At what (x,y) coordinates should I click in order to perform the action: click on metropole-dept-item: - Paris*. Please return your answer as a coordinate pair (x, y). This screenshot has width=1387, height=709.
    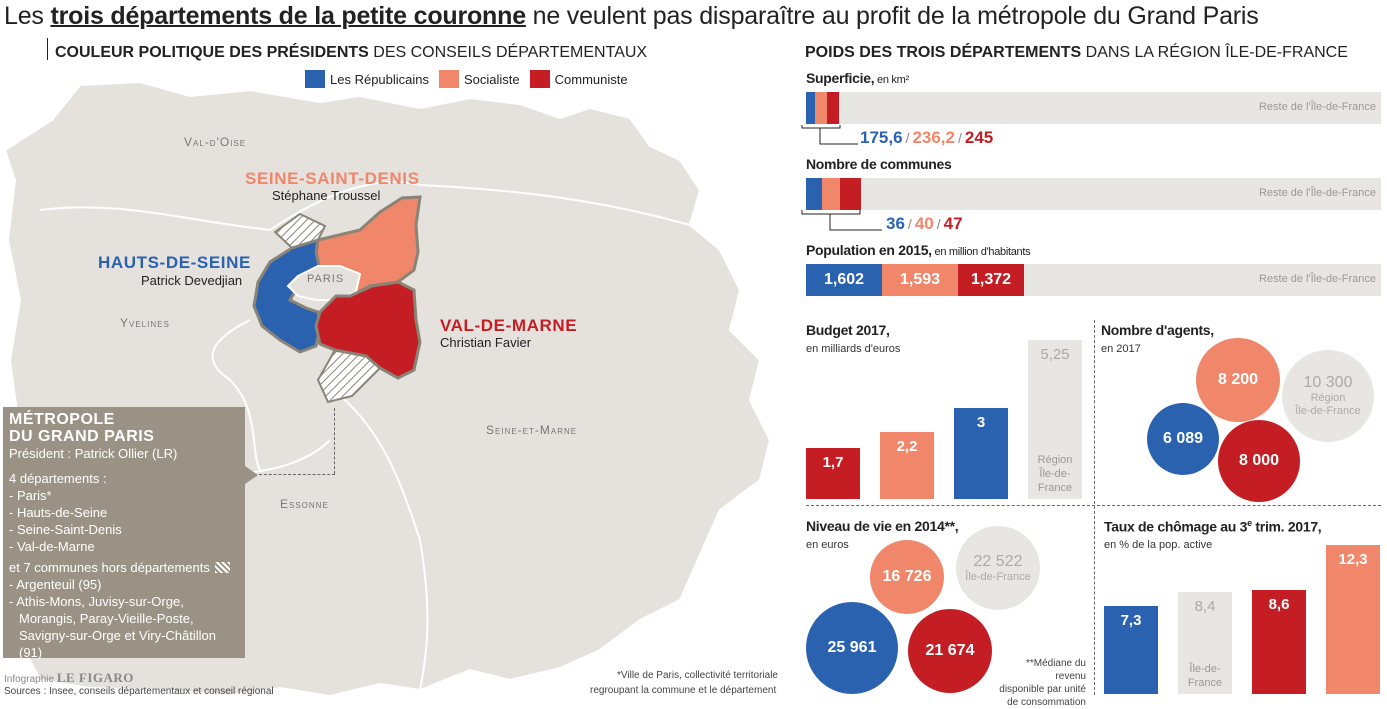
    Looking at the image, I should click on (30, 495).